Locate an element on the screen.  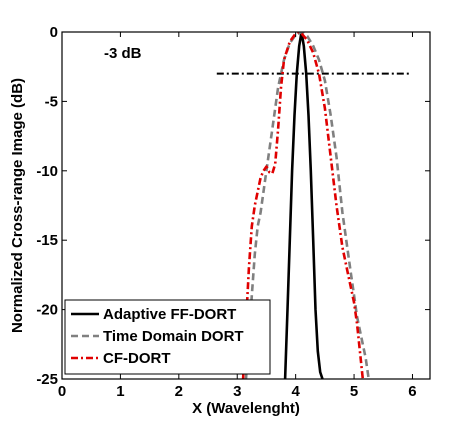
x-tick-label: 5 is located at coordinates (354, 391).